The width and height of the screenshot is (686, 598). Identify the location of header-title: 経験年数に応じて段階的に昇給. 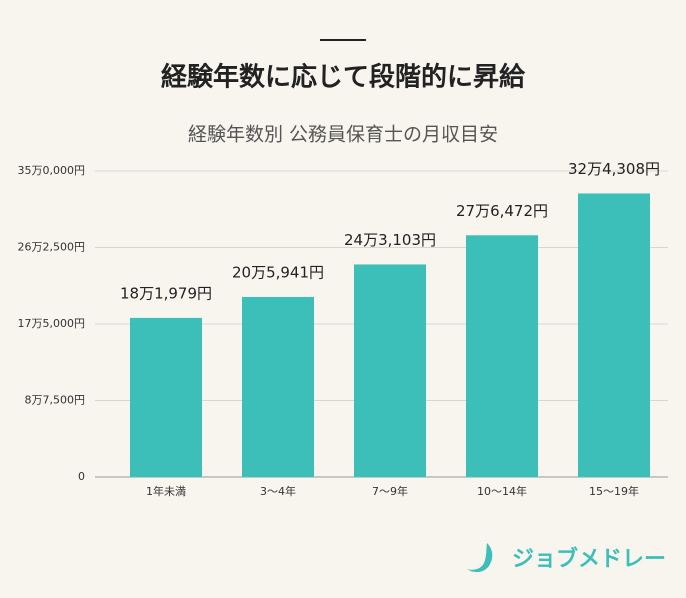
(343, 77).